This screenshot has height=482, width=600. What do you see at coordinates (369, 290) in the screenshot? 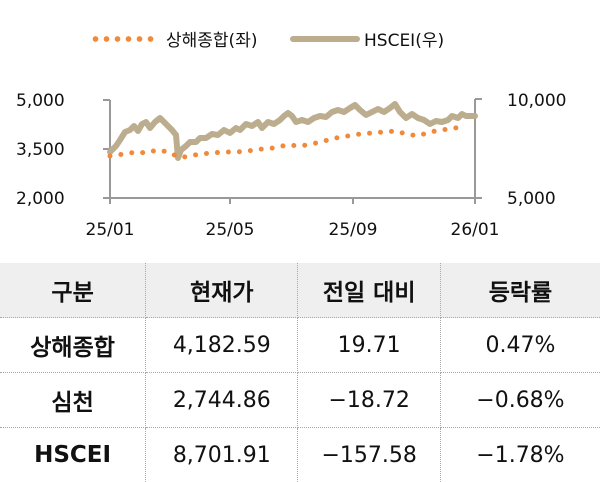
I see `header-change: 전일 대비` at bounding box center [369, 290].